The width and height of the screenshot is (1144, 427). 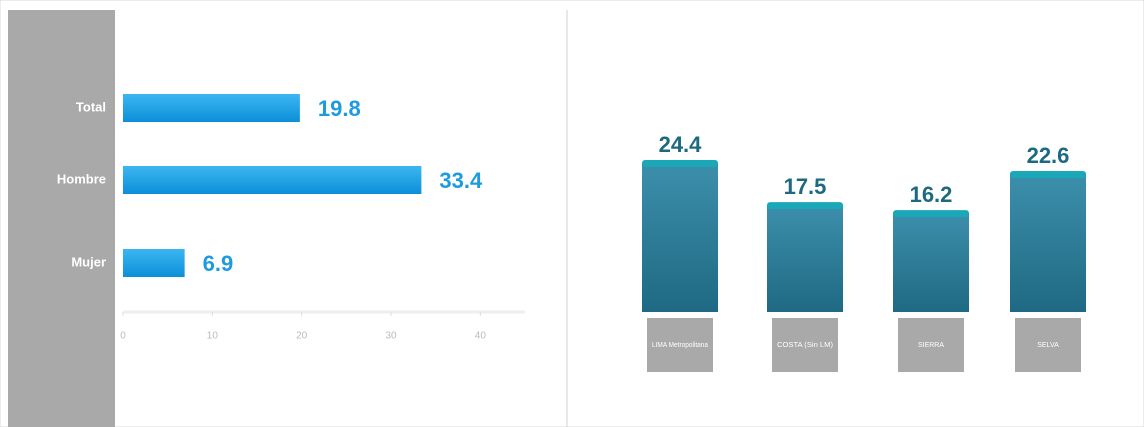 What do you see at coordinates (91, 106) in the screenshot?
I see `category-label: Total` at bounding box center [91, 106].